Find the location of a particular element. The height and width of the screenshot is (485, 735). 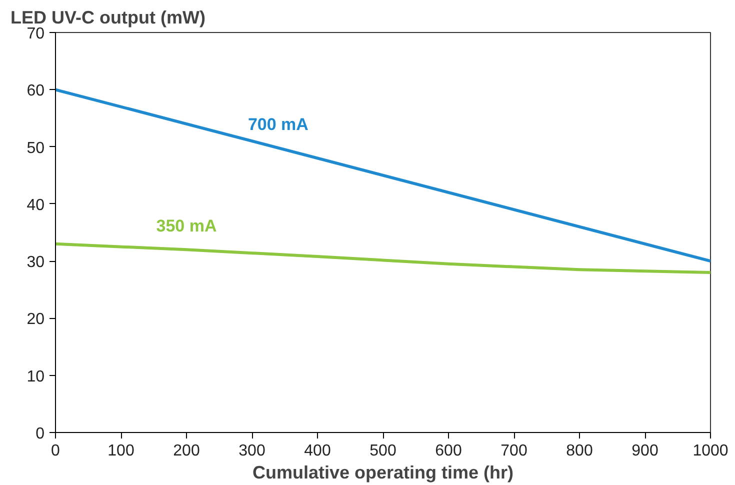

x-tick-label: 600 is located at coordinates (448, 451).